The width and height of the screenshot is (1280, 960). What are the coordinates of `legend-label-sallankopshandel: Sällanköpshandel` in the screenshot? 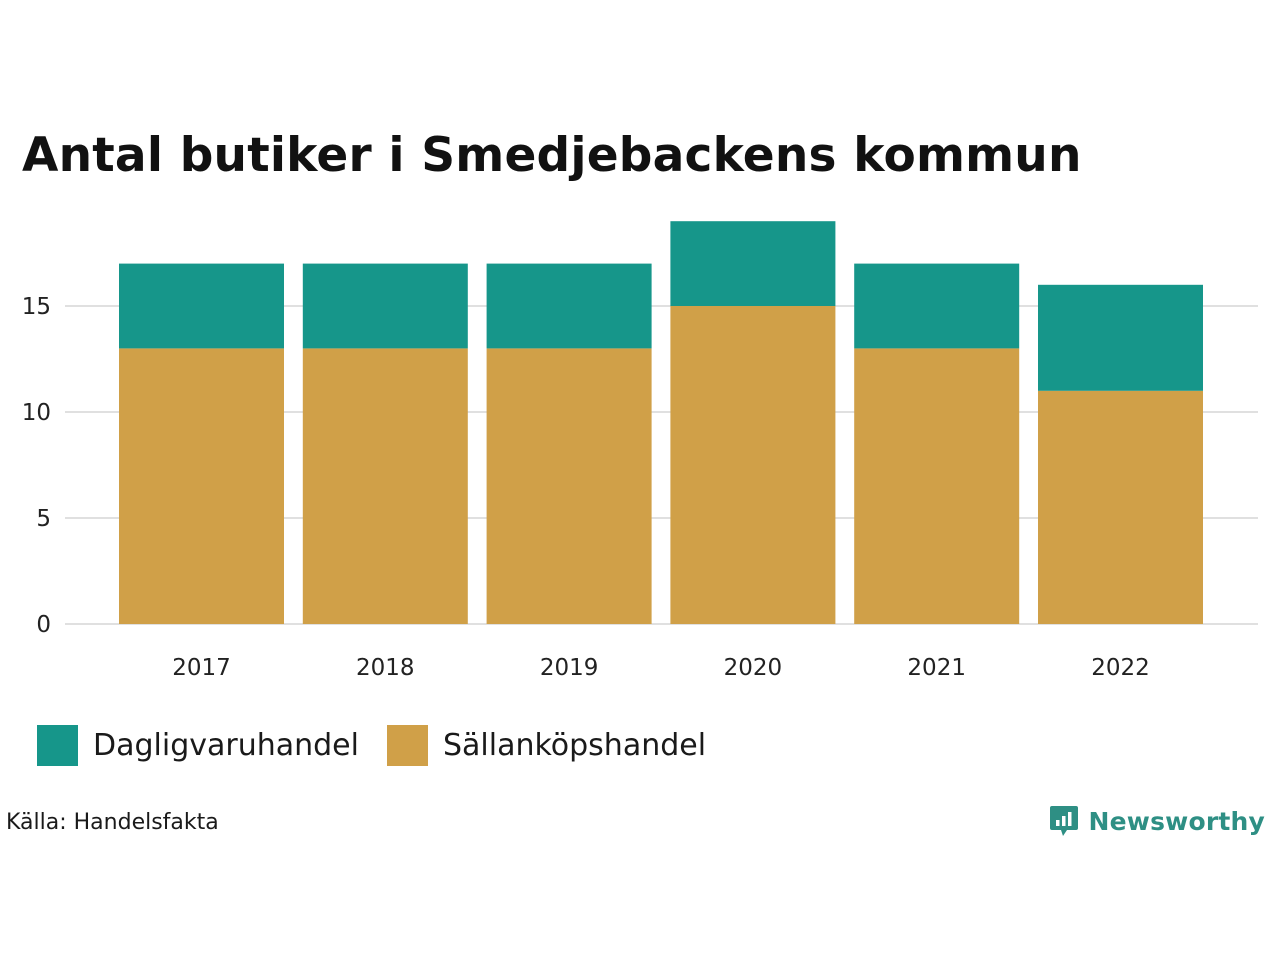 It's located at (574, 745).